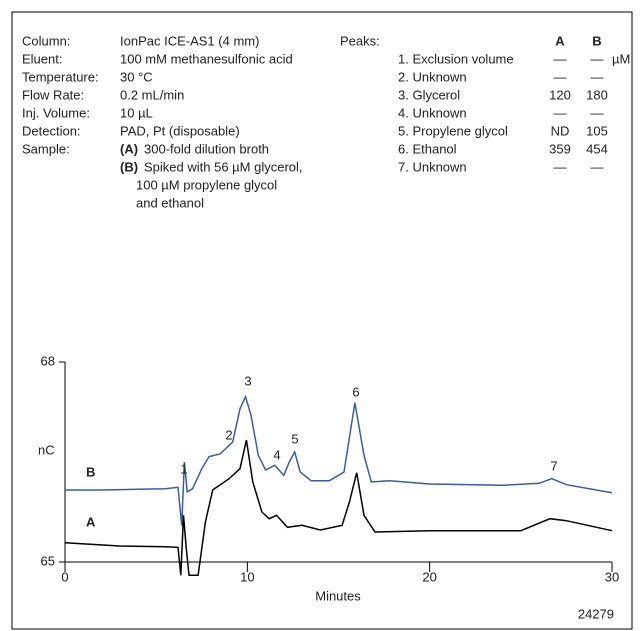  I want to click on sample-text: 100 µM propylene glycol, so click(206, 184).